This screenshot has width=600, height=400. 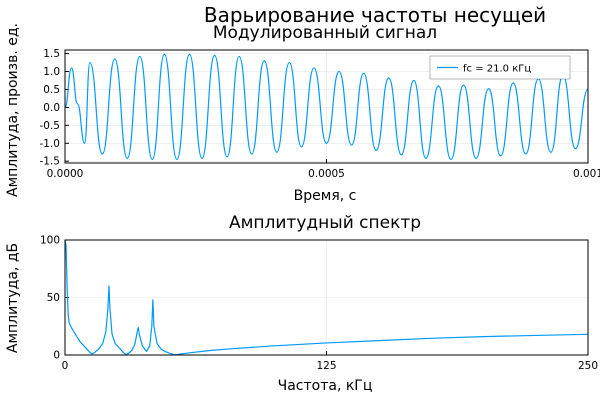 I want to click on signal-x-tick-label: 0.0000, so click(x=65, y=174).